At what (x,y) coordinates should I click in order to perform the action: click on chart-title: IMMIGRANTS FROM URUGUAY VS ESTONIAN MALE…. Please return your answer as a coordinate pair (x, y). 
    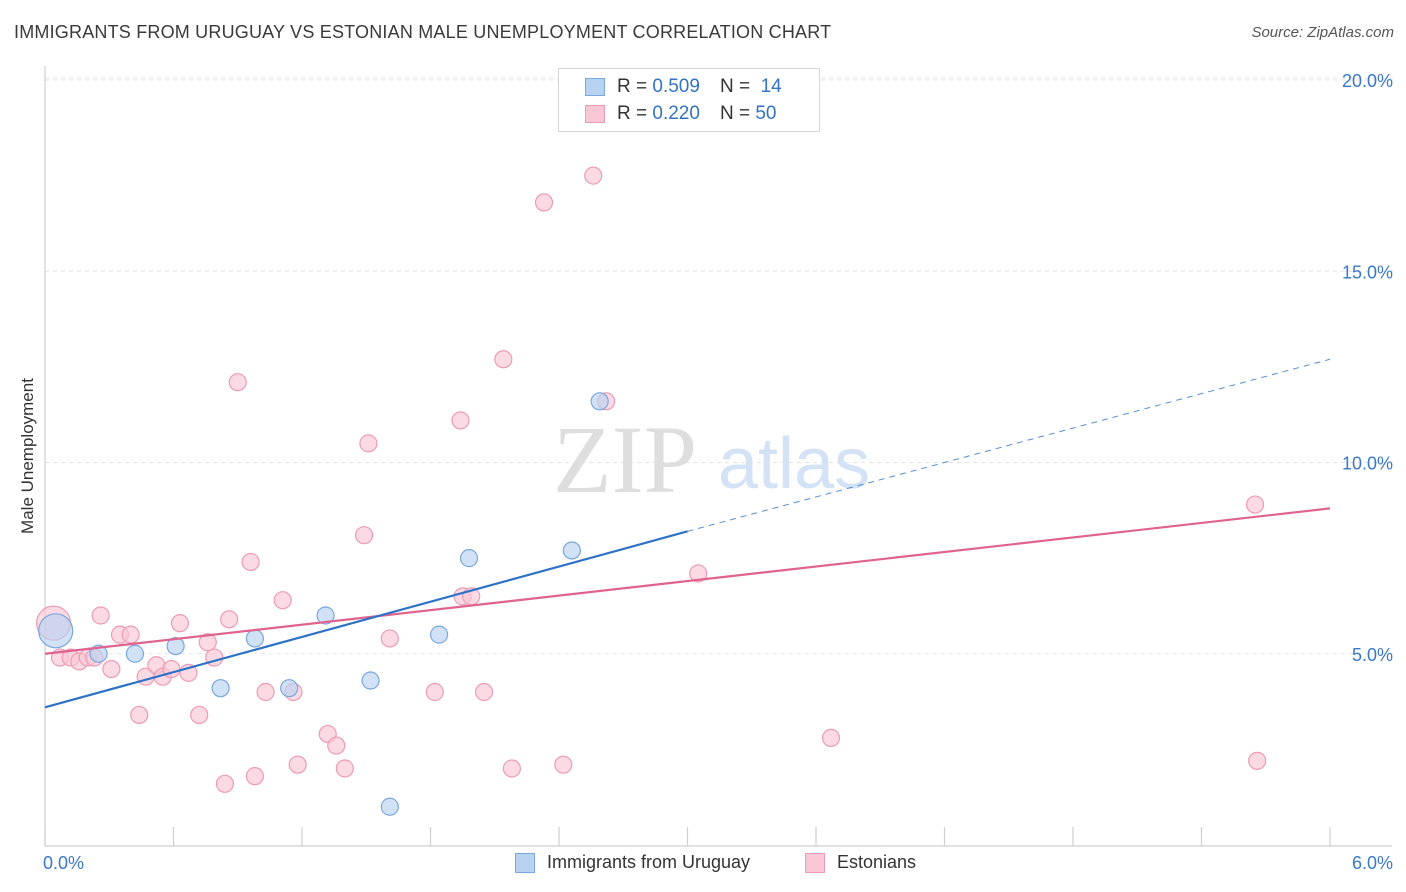
    Looking at the image, I should click on (423, 32).